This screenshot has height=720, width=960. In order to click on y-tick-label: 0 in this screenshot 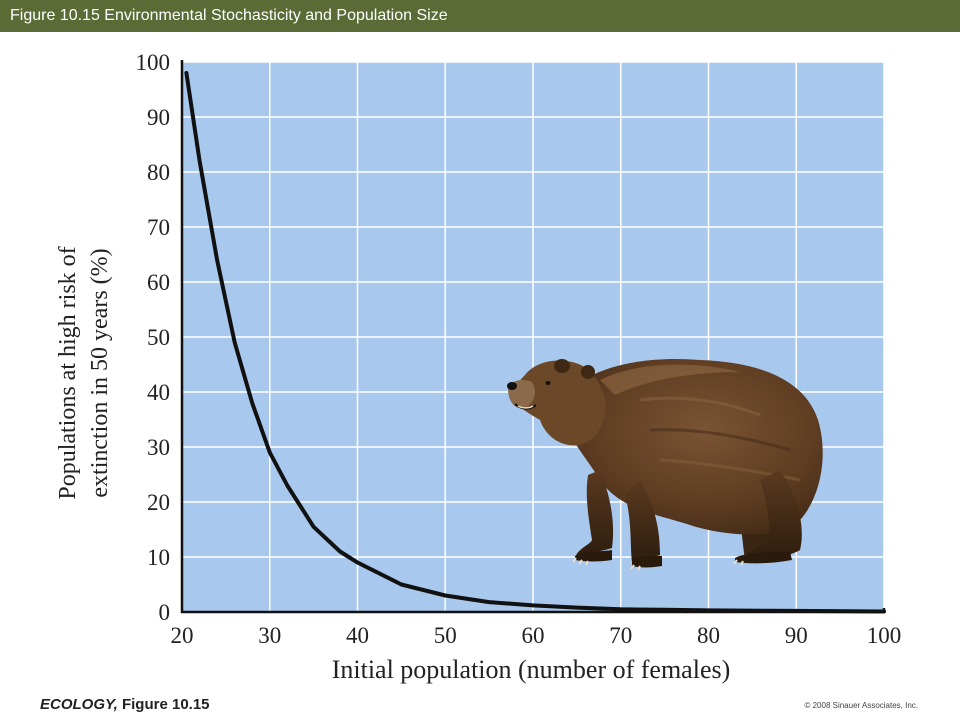, I will do `click(165, 612)`.